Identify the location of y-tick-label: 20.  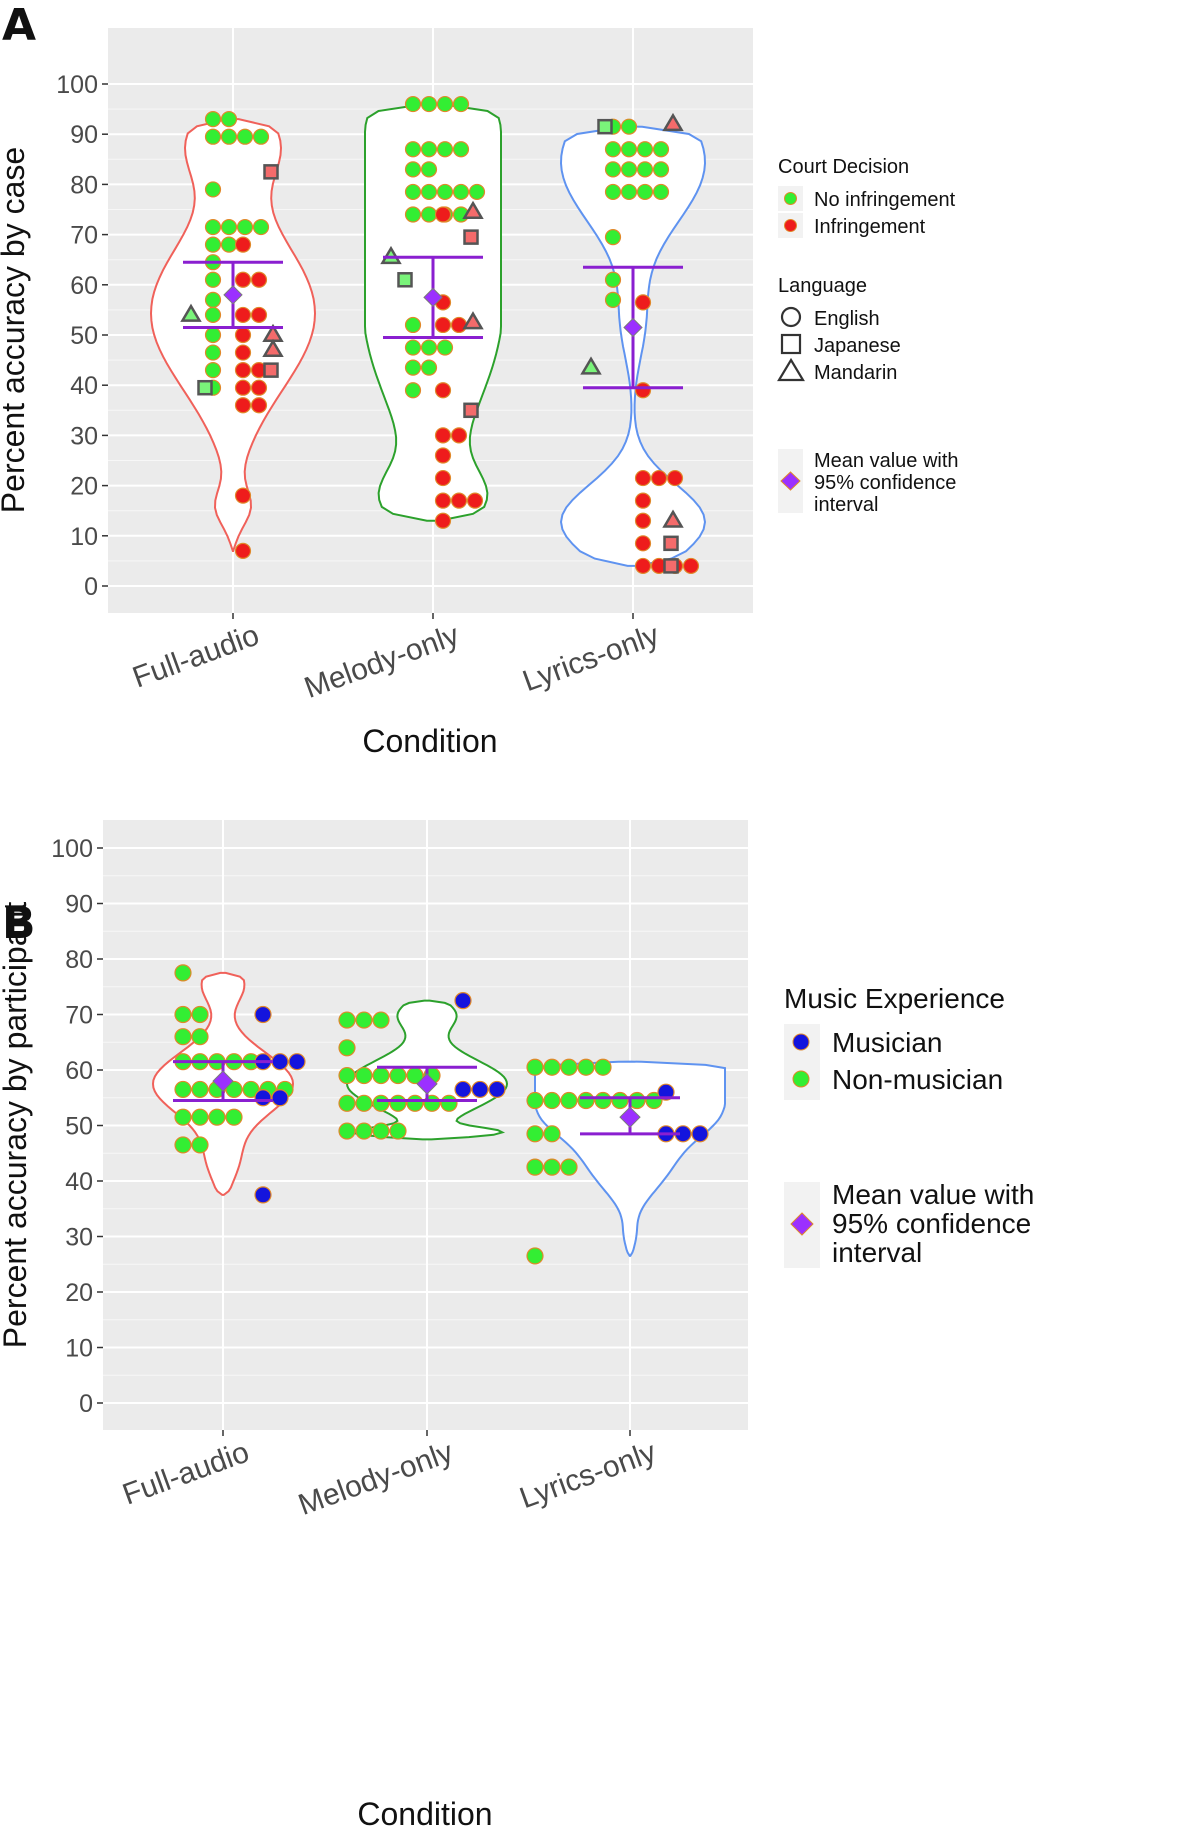
(79, 1293).